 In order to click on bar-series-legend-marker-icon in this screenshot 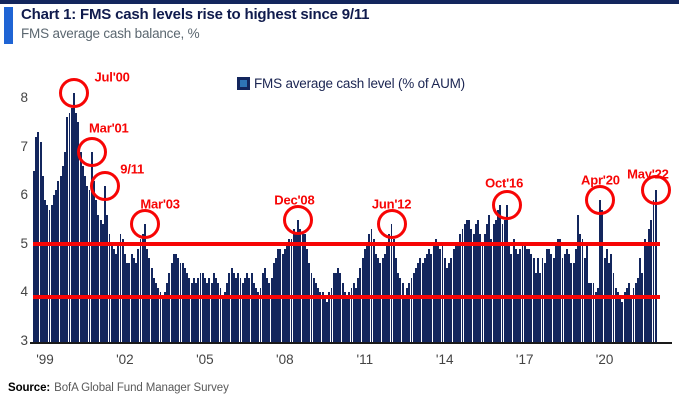, I will do `click(243, 83)`.